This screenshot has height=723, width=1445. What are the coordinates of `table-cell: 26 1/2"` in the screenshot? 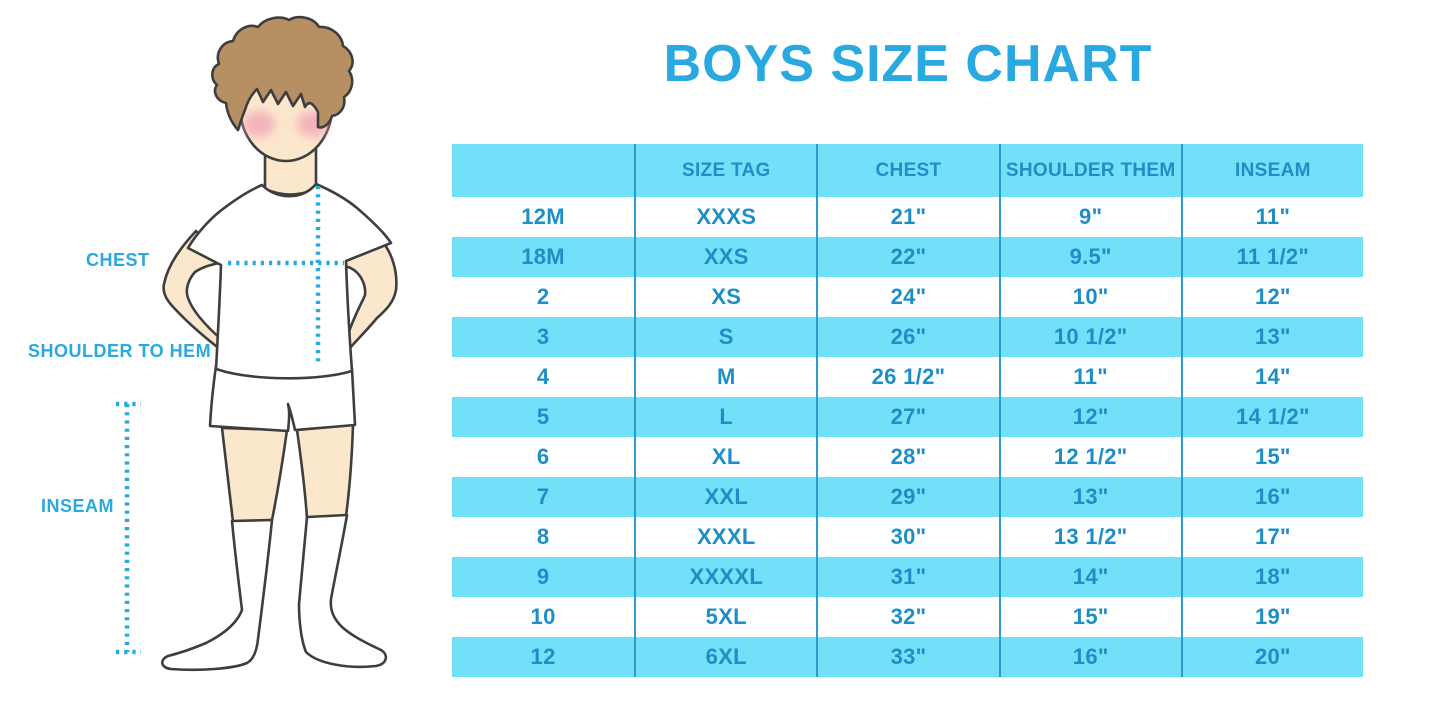 It's located at (907, 377).